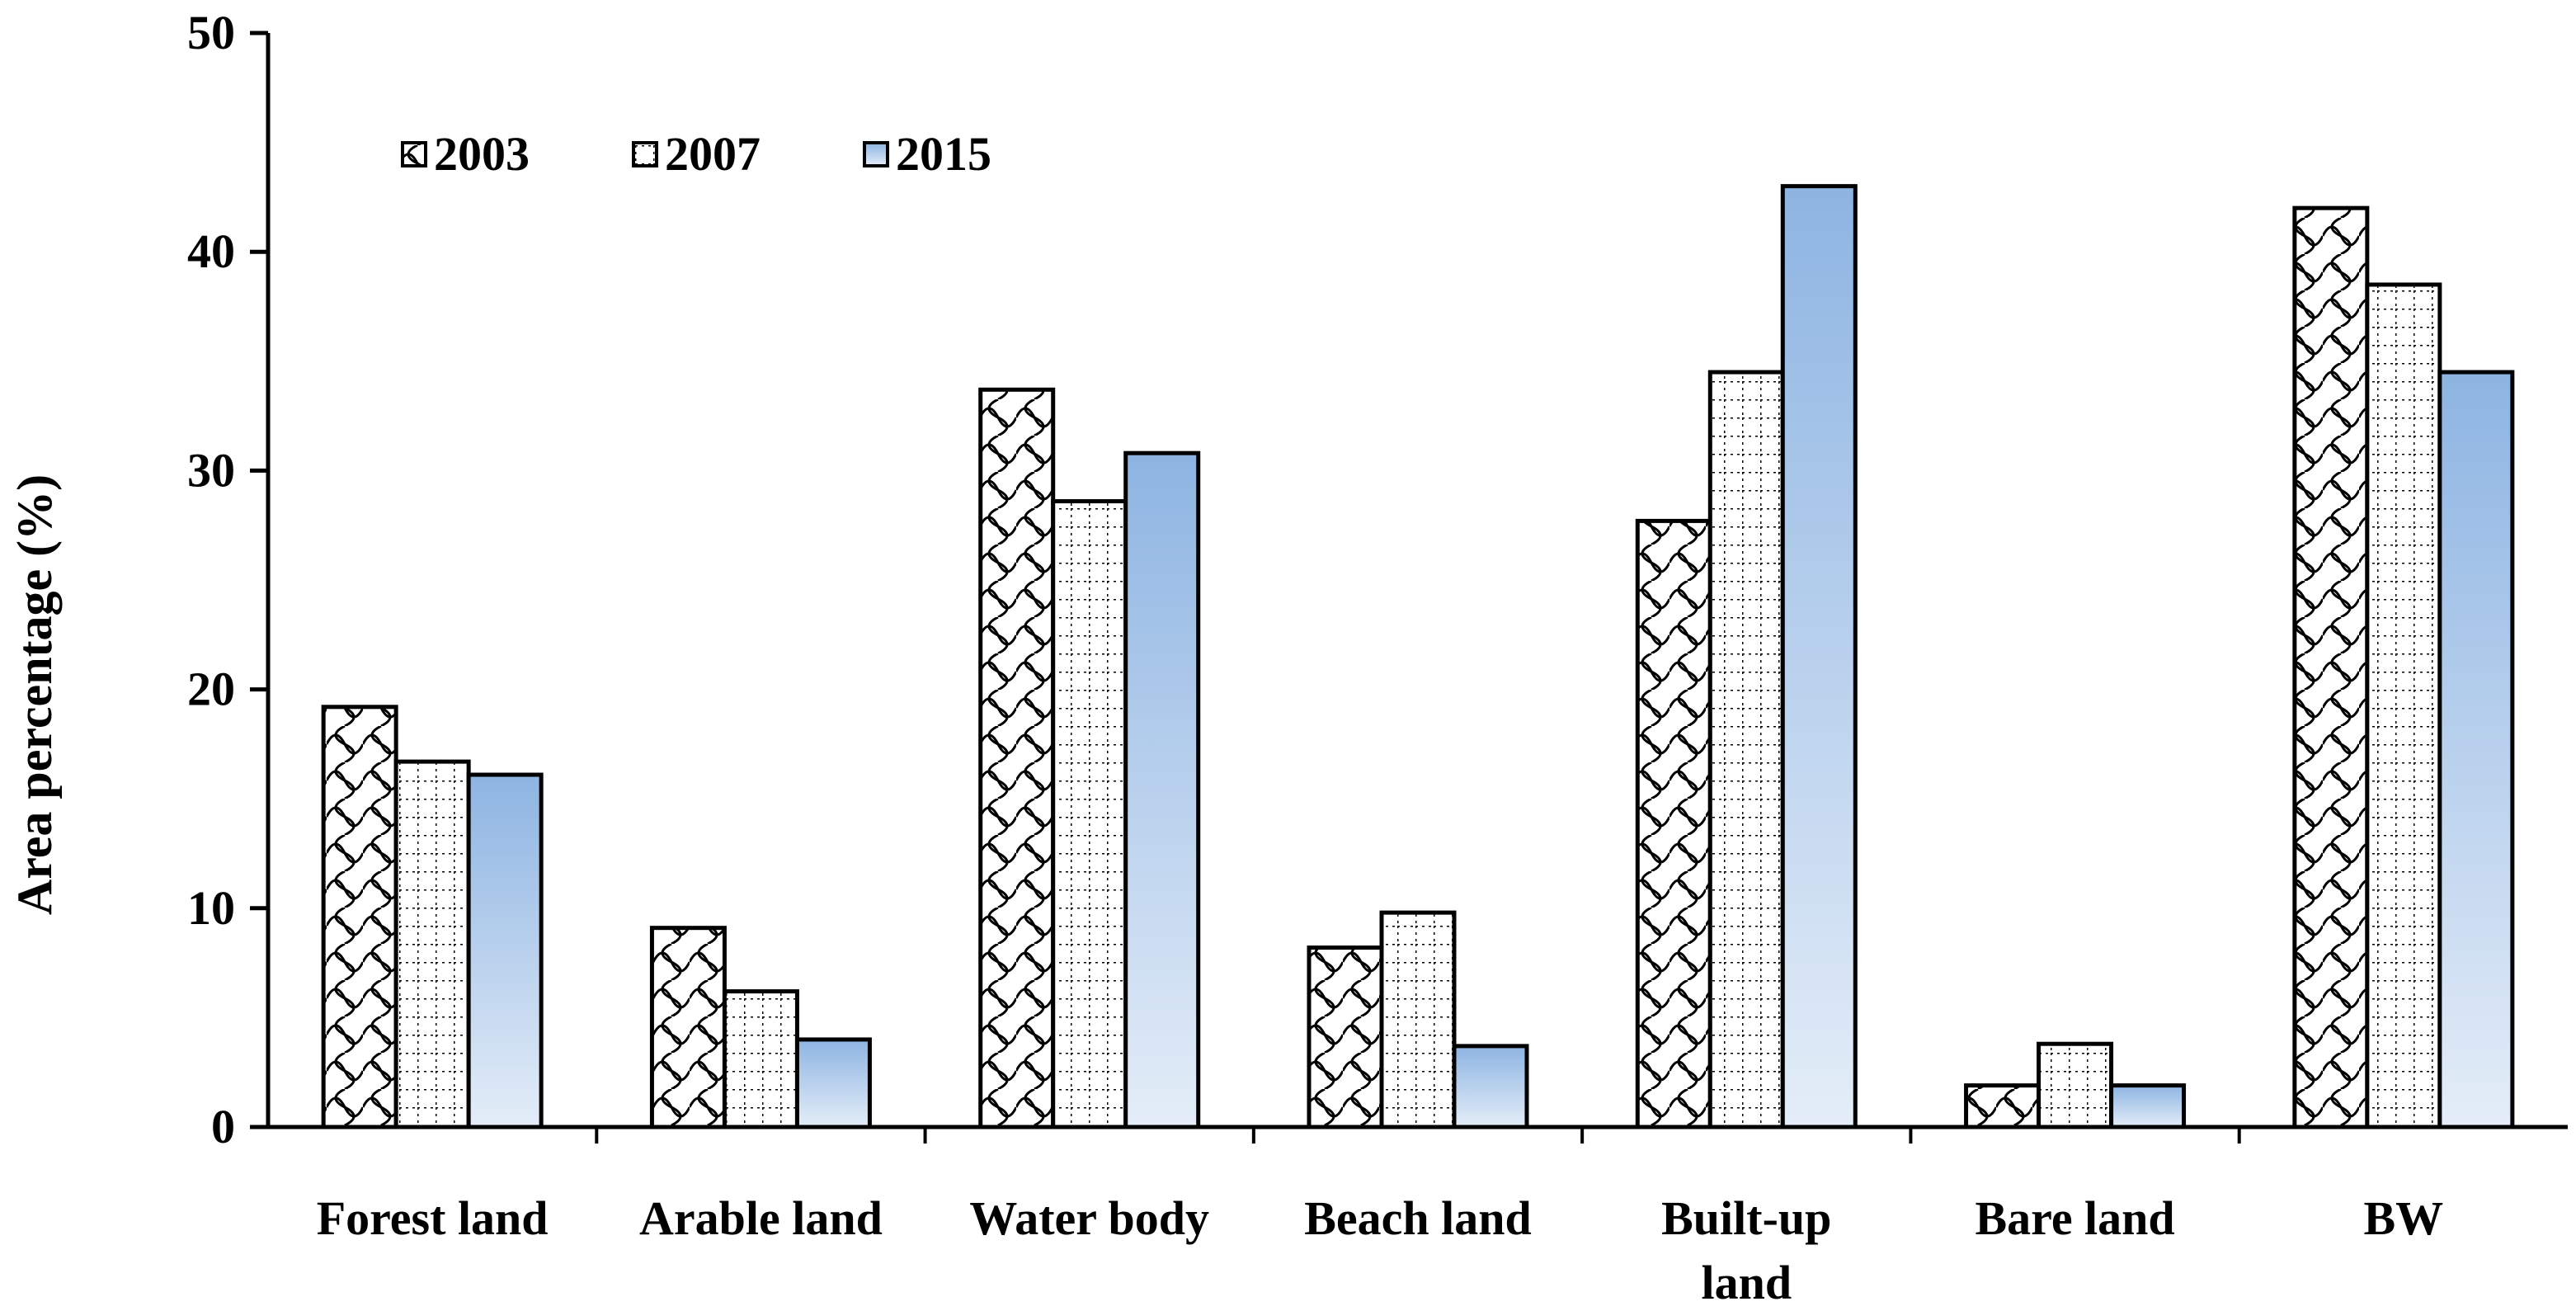 The height and width of the screenshot is (1311, 2576). I want to click on x-category-label: Bare land, so click(2074, 1218).